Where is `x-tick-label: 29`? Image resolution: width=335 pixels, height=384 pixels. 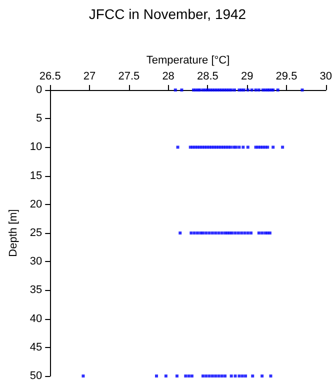 x-tick-label: 29 is located at coordinates (247, 76).